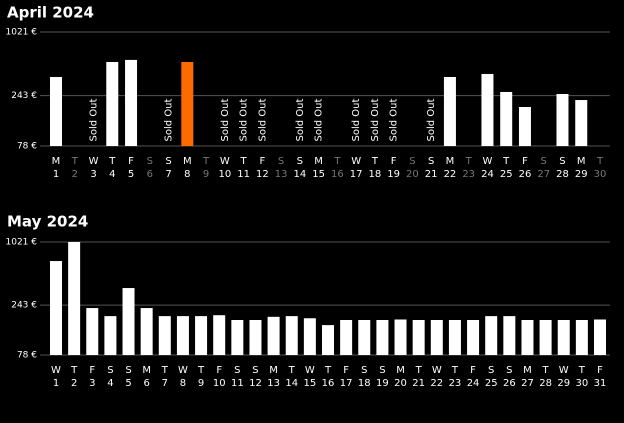  I want to click on day-label: 25, so click(491, 383).